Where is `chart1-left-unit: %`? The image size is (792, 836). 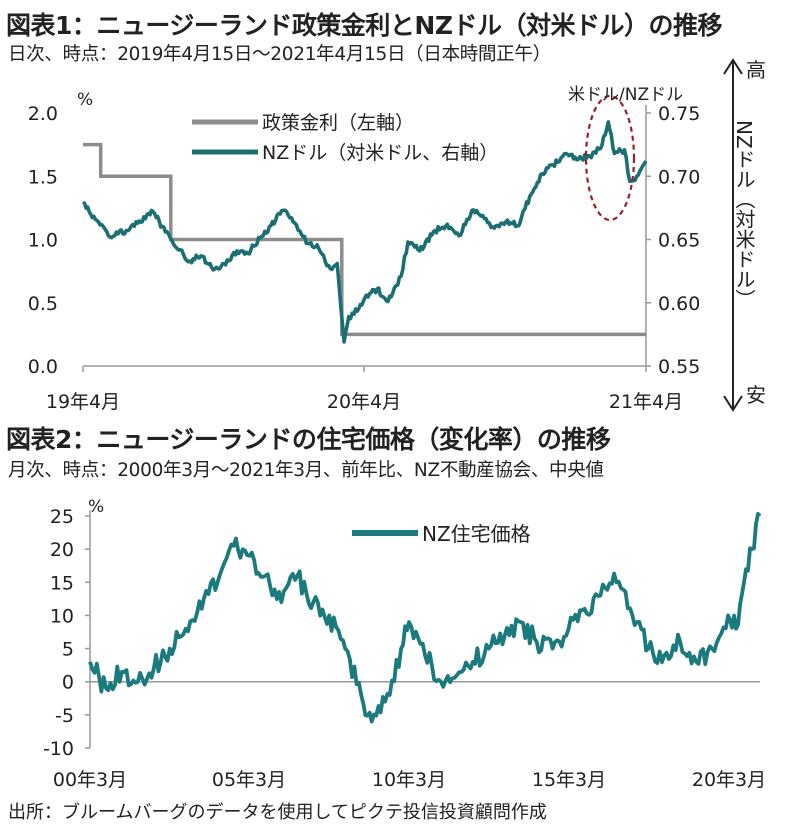 chart1-left-unit: % is located at coordinates (85, 100).